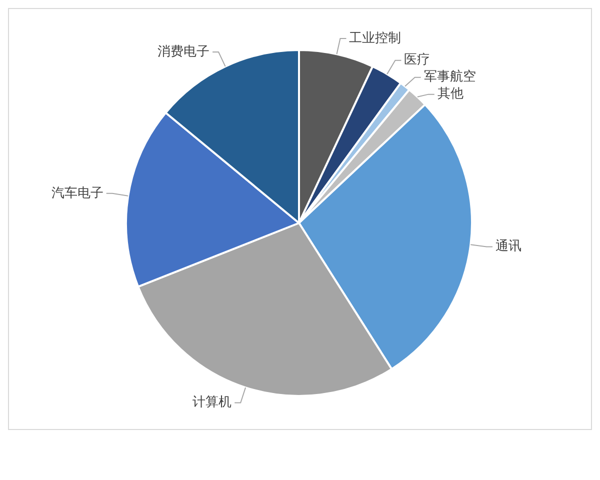  What do you see at coordinates (509, 246) in the screenshot?
I see `slice-label: 通讯` at bounding box center [509, 246].